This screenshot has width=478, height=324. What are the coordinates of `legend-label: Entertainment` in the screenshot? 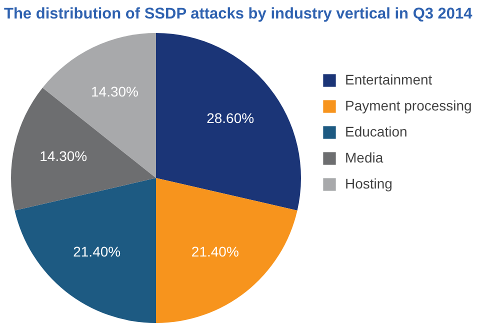 It's located at (388, 80).